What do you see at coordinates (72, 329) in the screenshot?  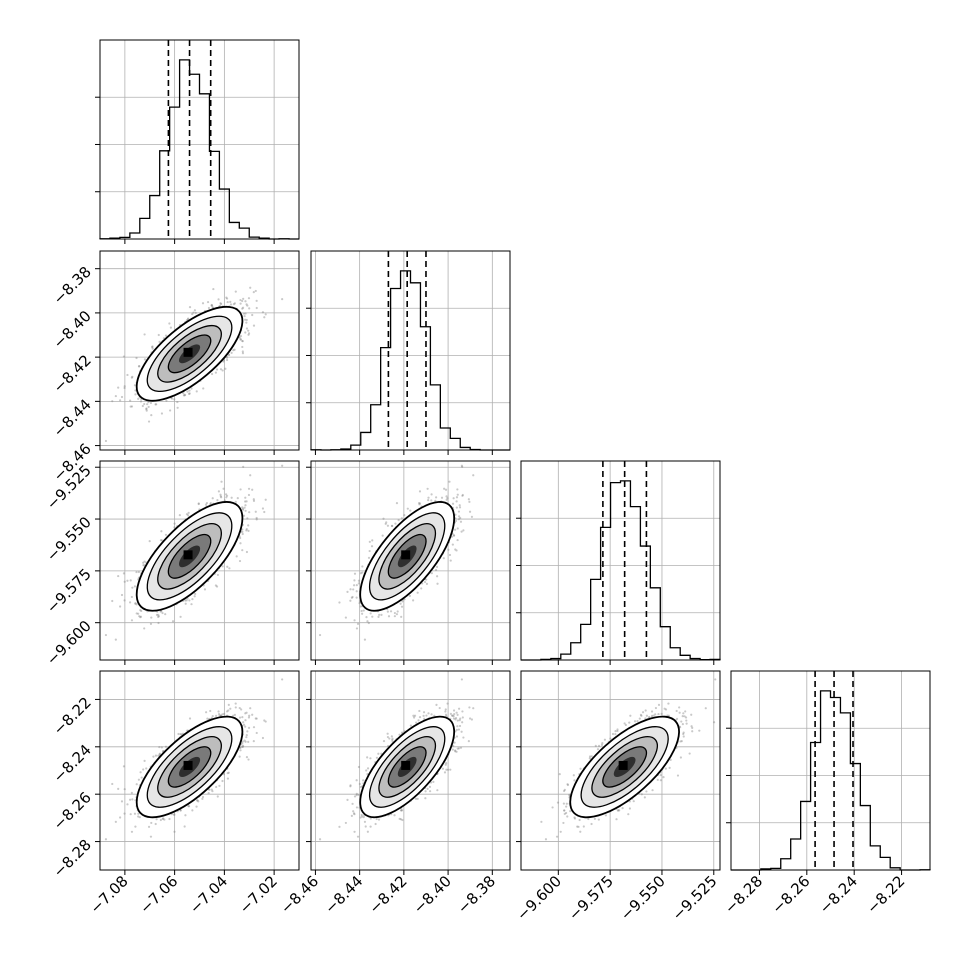 I see `y-tick-label: −8.40` at bounding box center [72, 329].